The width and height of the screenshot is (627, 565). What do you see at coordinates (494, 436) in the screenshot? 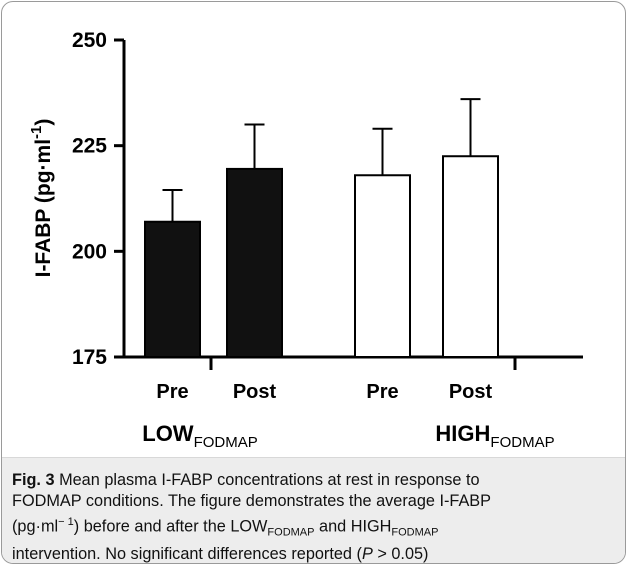
I see `group-label: HIGHFODMAP` at bounding box center [494, 436].